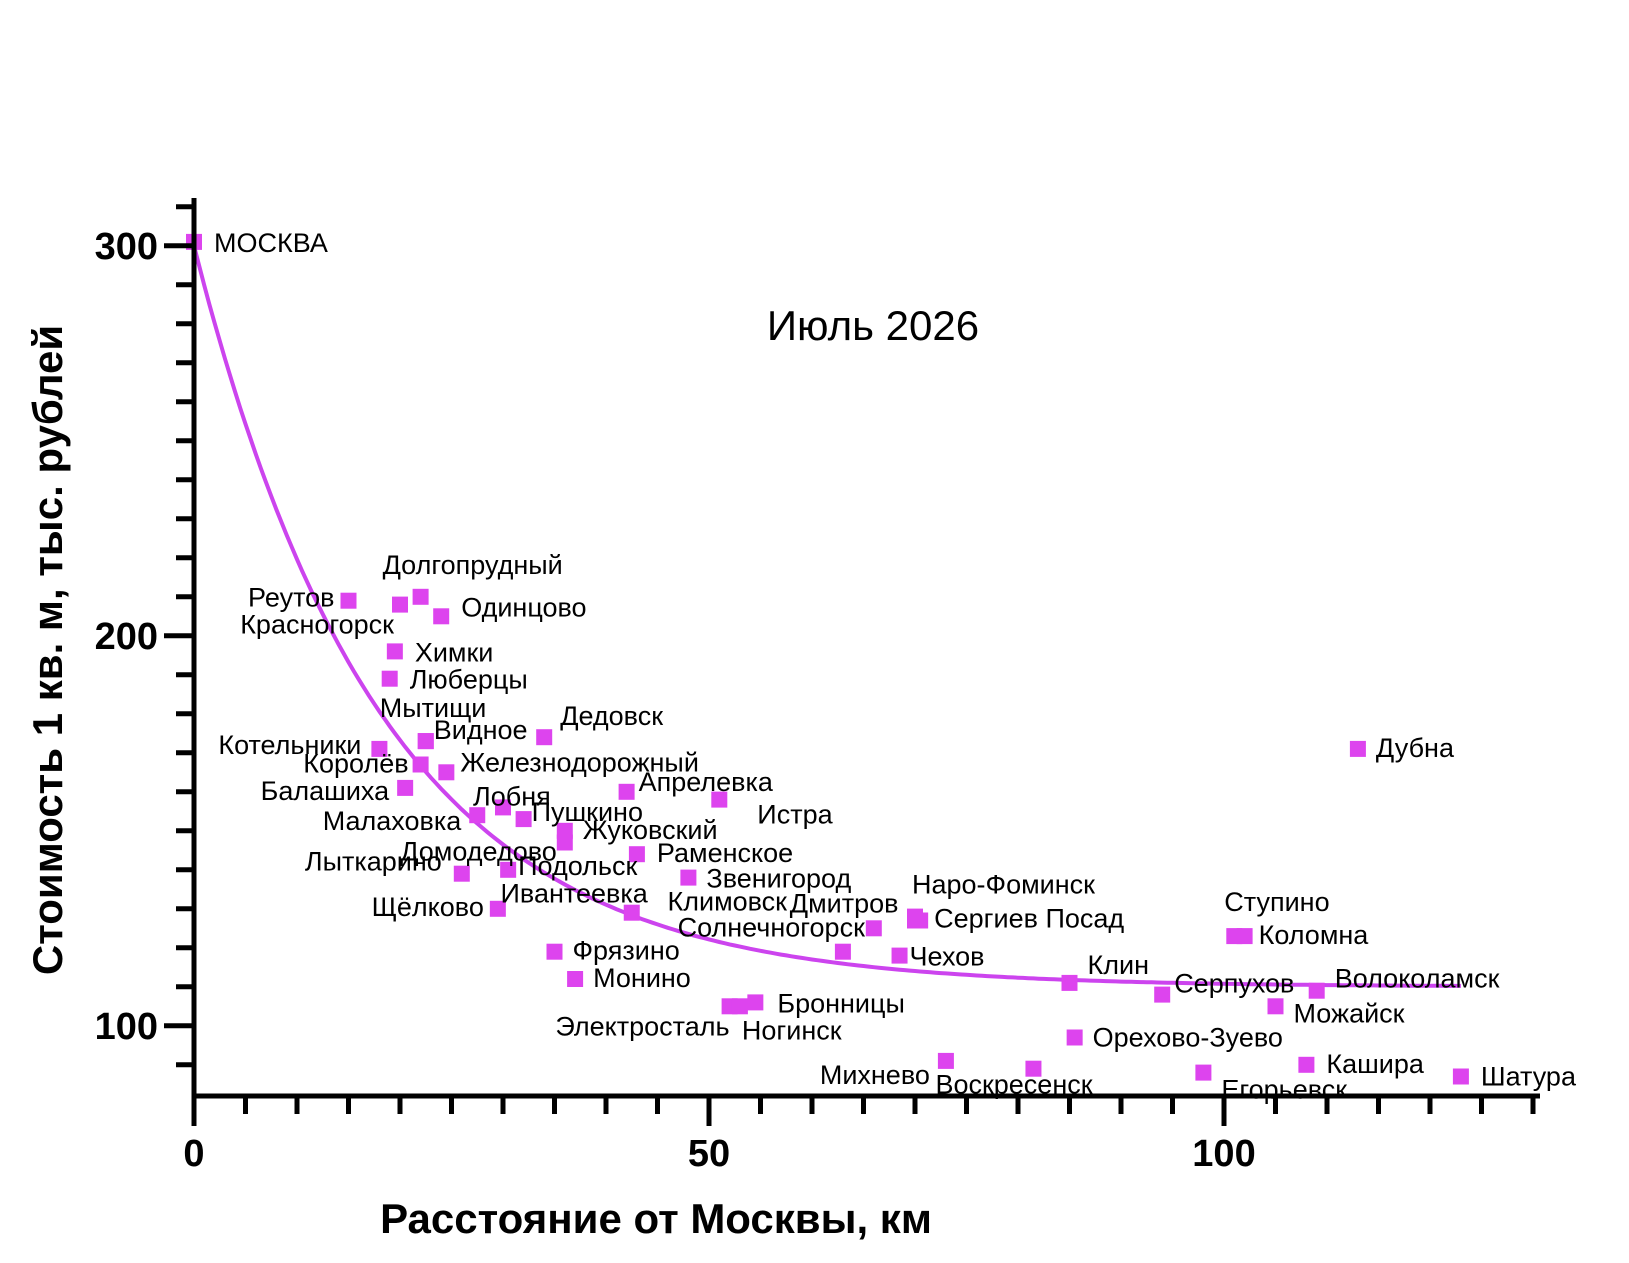 The width and height of the screenshot is (1629, 1263). What do you see at coordinates (1029, 919) in the screenshot?
I see `point-label: Сергиев Посад` at bounding box center [1029, 919].